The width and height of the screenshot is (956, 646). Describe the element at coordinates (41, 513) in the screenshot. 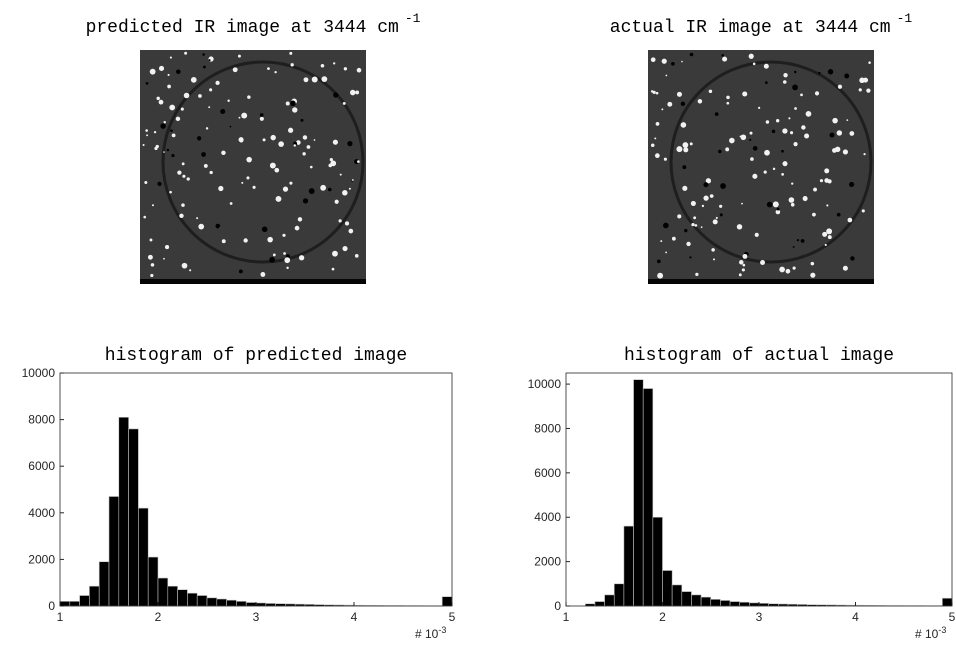

I see `y-tick-label: 4000` at that location.